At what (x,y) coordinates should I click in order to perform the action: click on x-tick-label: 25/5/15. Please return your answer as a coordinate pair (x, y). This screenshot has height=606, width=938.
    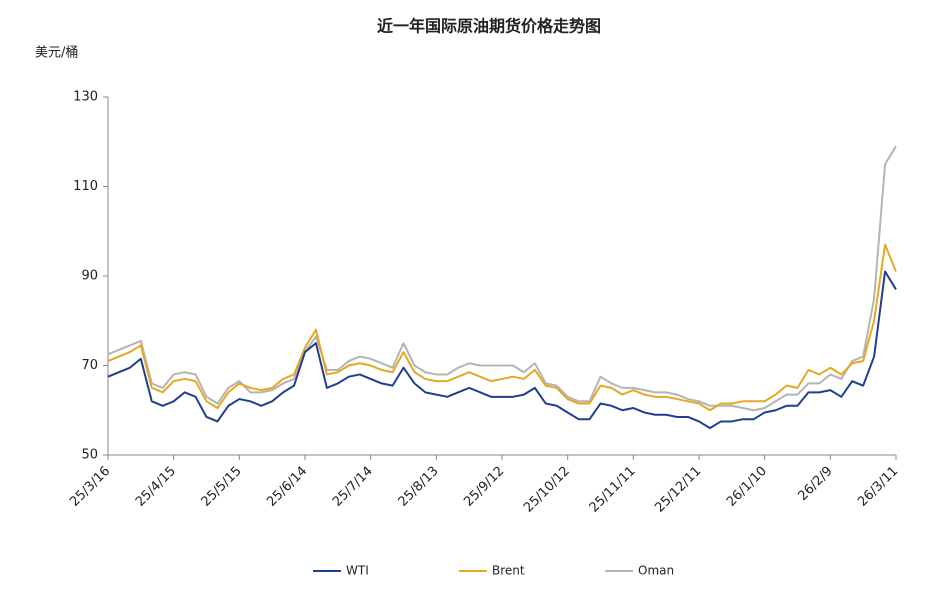
    Looking at the image, I should click on (222, 487).